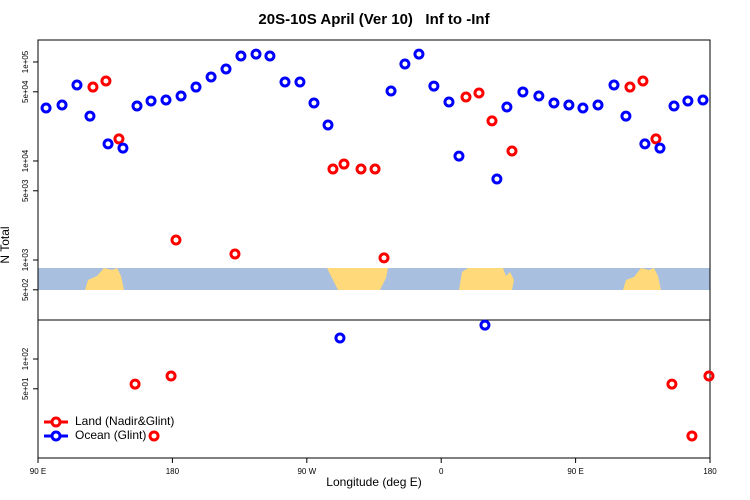 Image resolution: width=750 pixels, height=500 pixels. What do you see at coordinates (25, 91) in the screenshot?
I see `y-tick-label: 5e+04` at bounding box center [25, 91].